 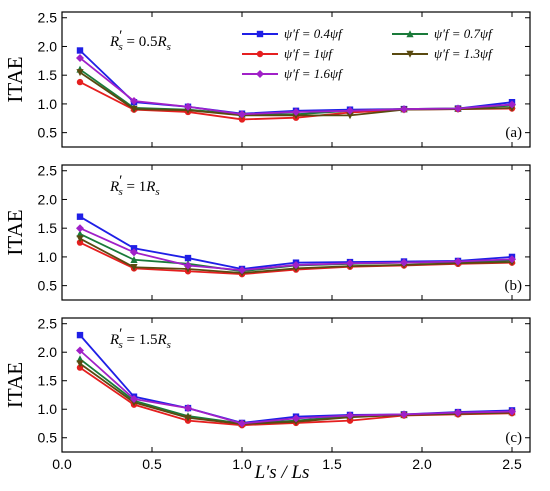 I want to click on legend-label: ψ′f = 1.3ψf, so click(x=464, y=53).